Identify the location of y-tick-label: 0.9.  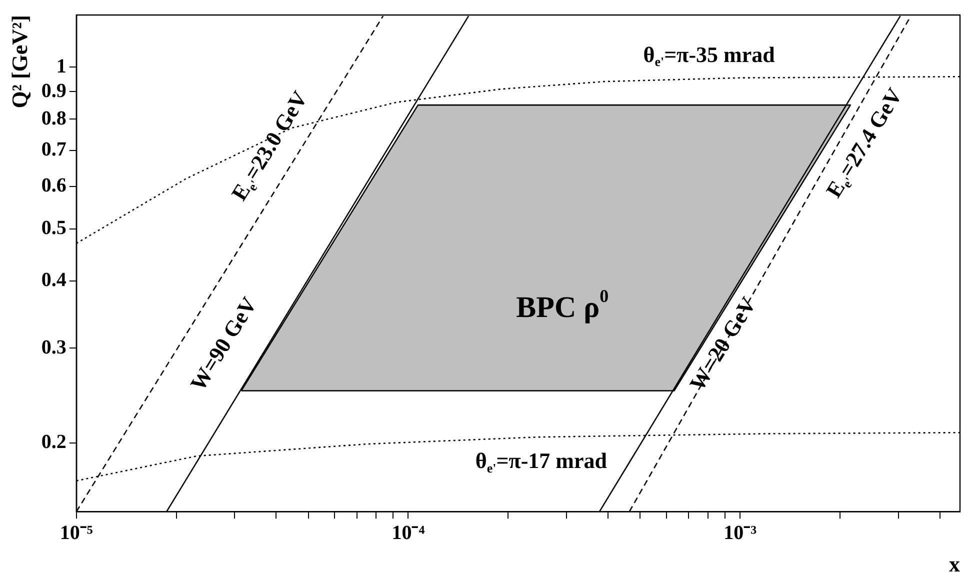
(53, 91).